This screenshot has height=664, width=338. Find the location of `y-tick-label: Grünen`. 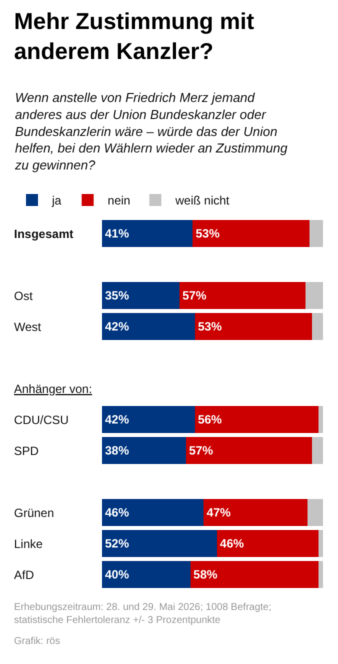

y-tick-label: Grünen is located at coordinates (34, 513).